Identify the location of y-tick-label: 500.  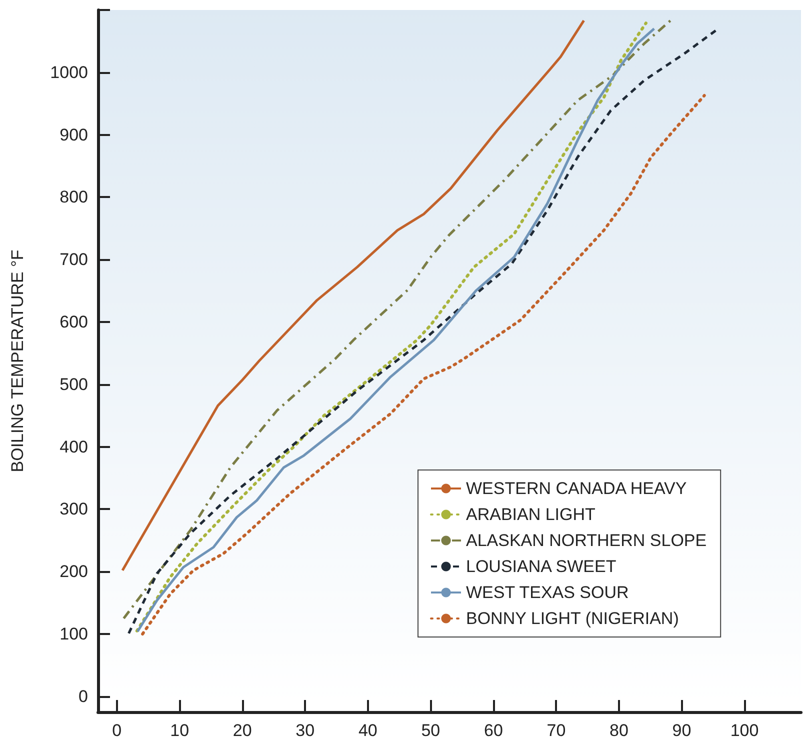
(74, 384).